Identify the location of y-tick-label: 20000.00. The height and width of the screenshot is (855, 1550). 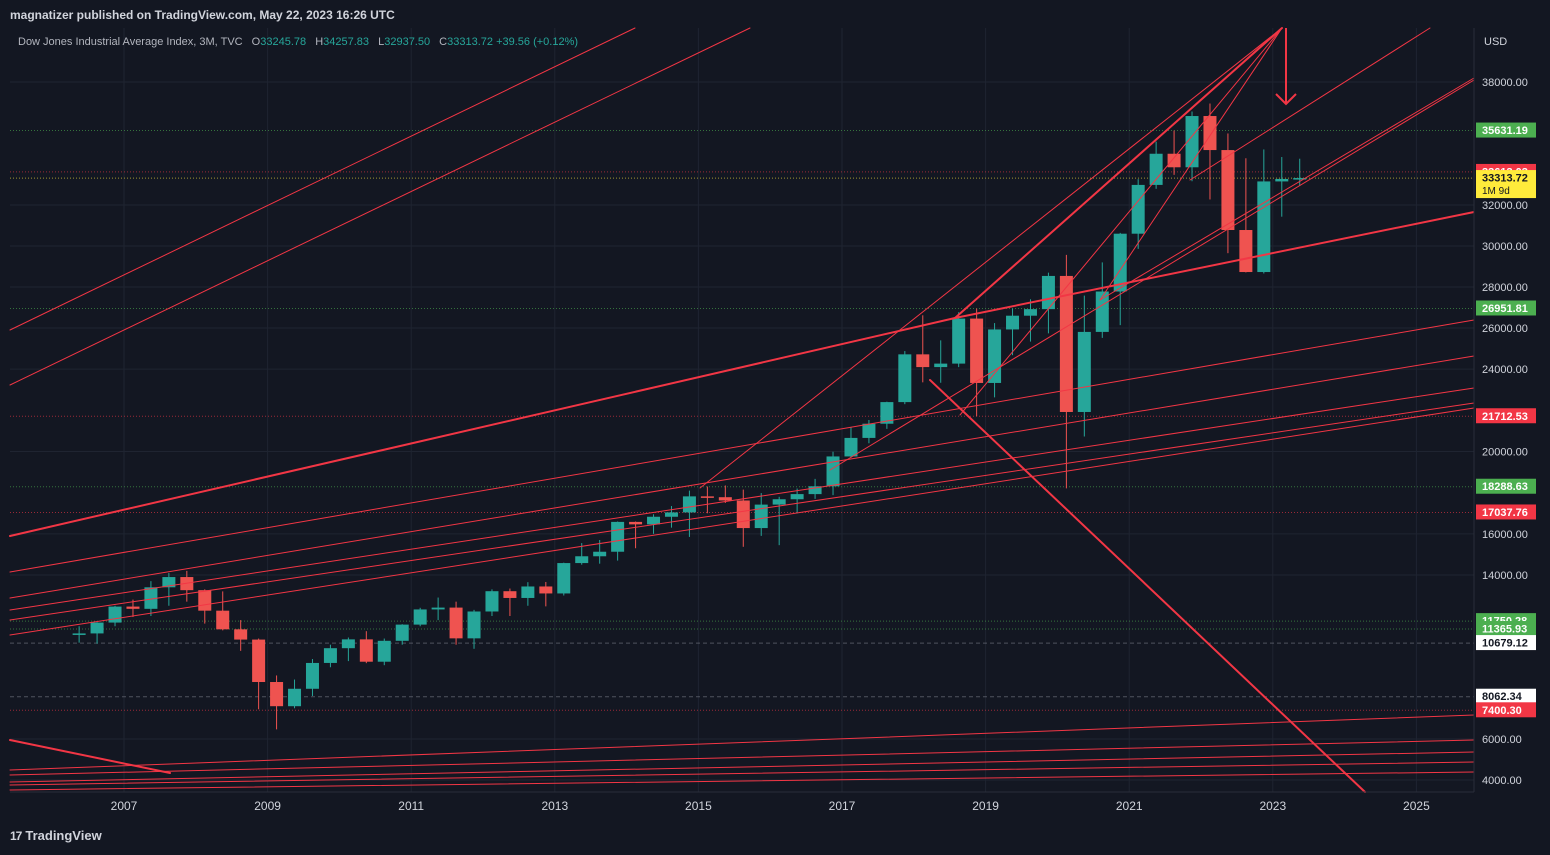
(1505, 453).